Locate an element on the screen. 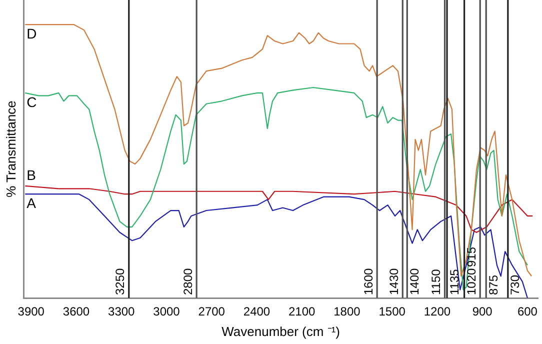 The image size is (542, 344). x-tick-label: 3300 is located at coordinates (122, 311).